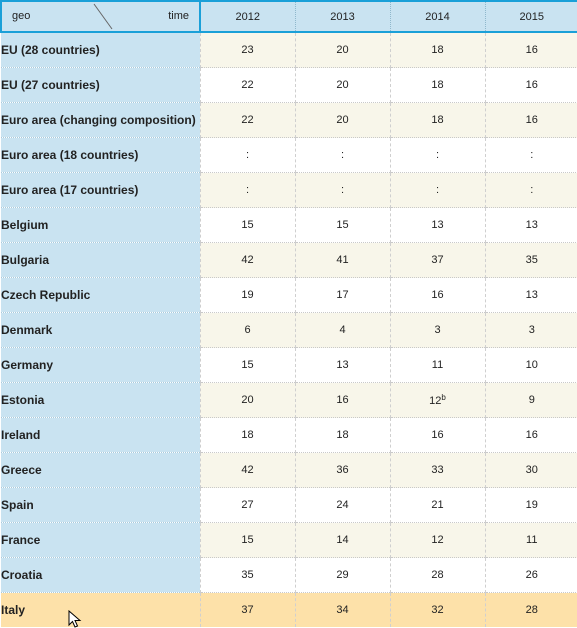 This screenshot has width=577, height=628. I want to click on cell-value: 30, so click(531, 470).